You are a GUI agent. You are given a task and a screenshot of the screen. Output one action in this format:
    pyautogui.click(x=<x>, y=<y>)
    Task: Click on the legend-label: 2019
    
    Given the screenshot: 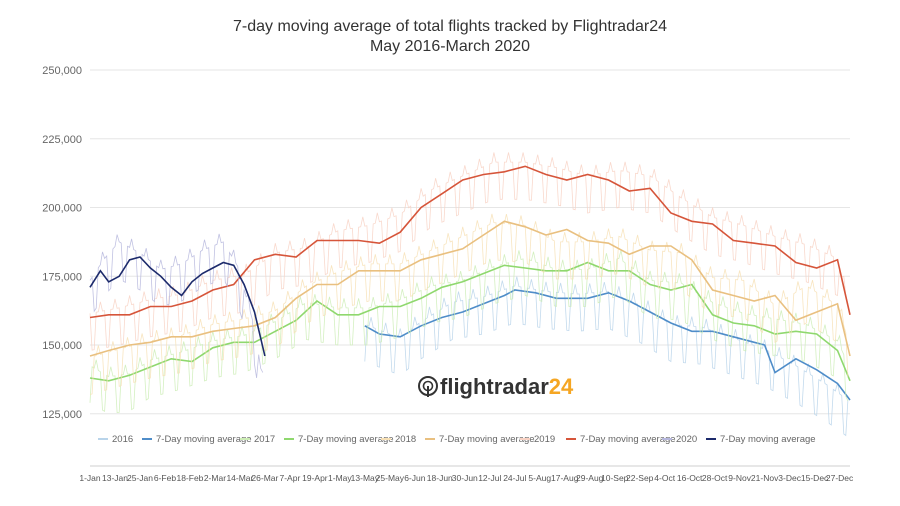 What is the action you would take?
    pyautogui.click(x=544, y=439)
    